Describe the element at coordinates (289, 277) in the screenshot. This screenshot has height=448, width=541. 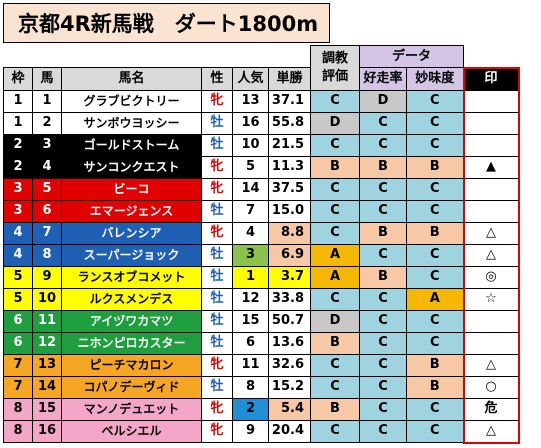
I see `odds-cell: 3.7` at that location.